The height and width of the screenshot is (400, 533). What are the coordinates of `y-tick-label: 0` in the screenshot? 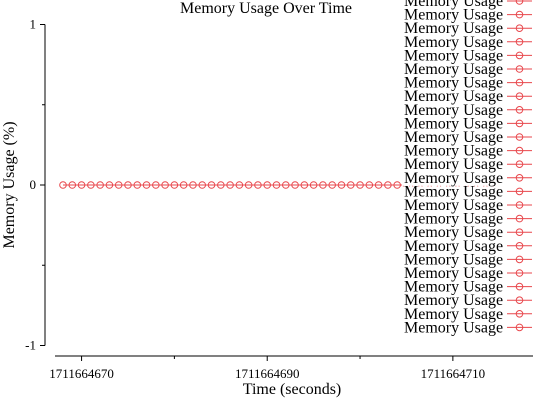 It's located at (33, 184).